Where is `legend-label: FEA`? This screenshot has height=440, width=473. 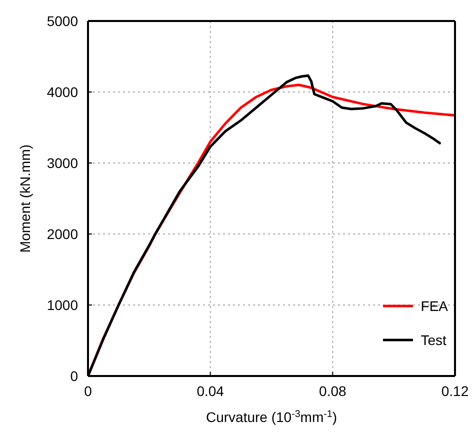 legend-label: FEA is located at coordinates (434, 306).